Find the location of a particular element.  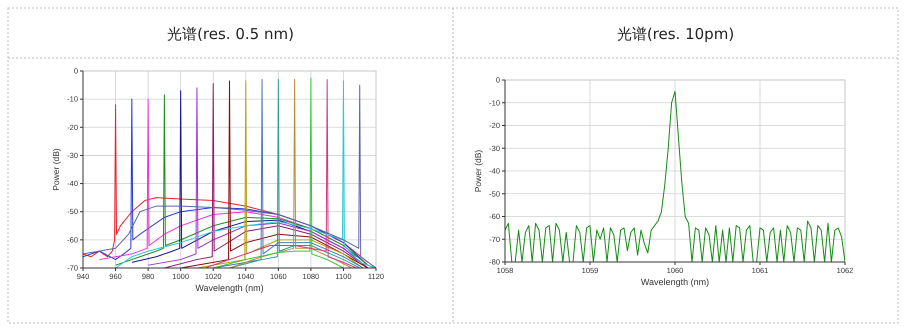

chart-title: 光谱(res. 0.5 nm) is located at coordinates (230, 34).